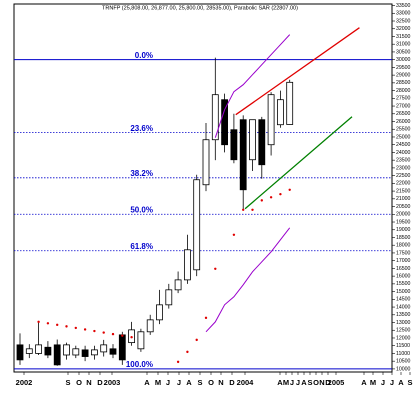  Describe the element at coordinates (403, 307) in the screenshot. I see `y-tick-label: 14000` at that location.